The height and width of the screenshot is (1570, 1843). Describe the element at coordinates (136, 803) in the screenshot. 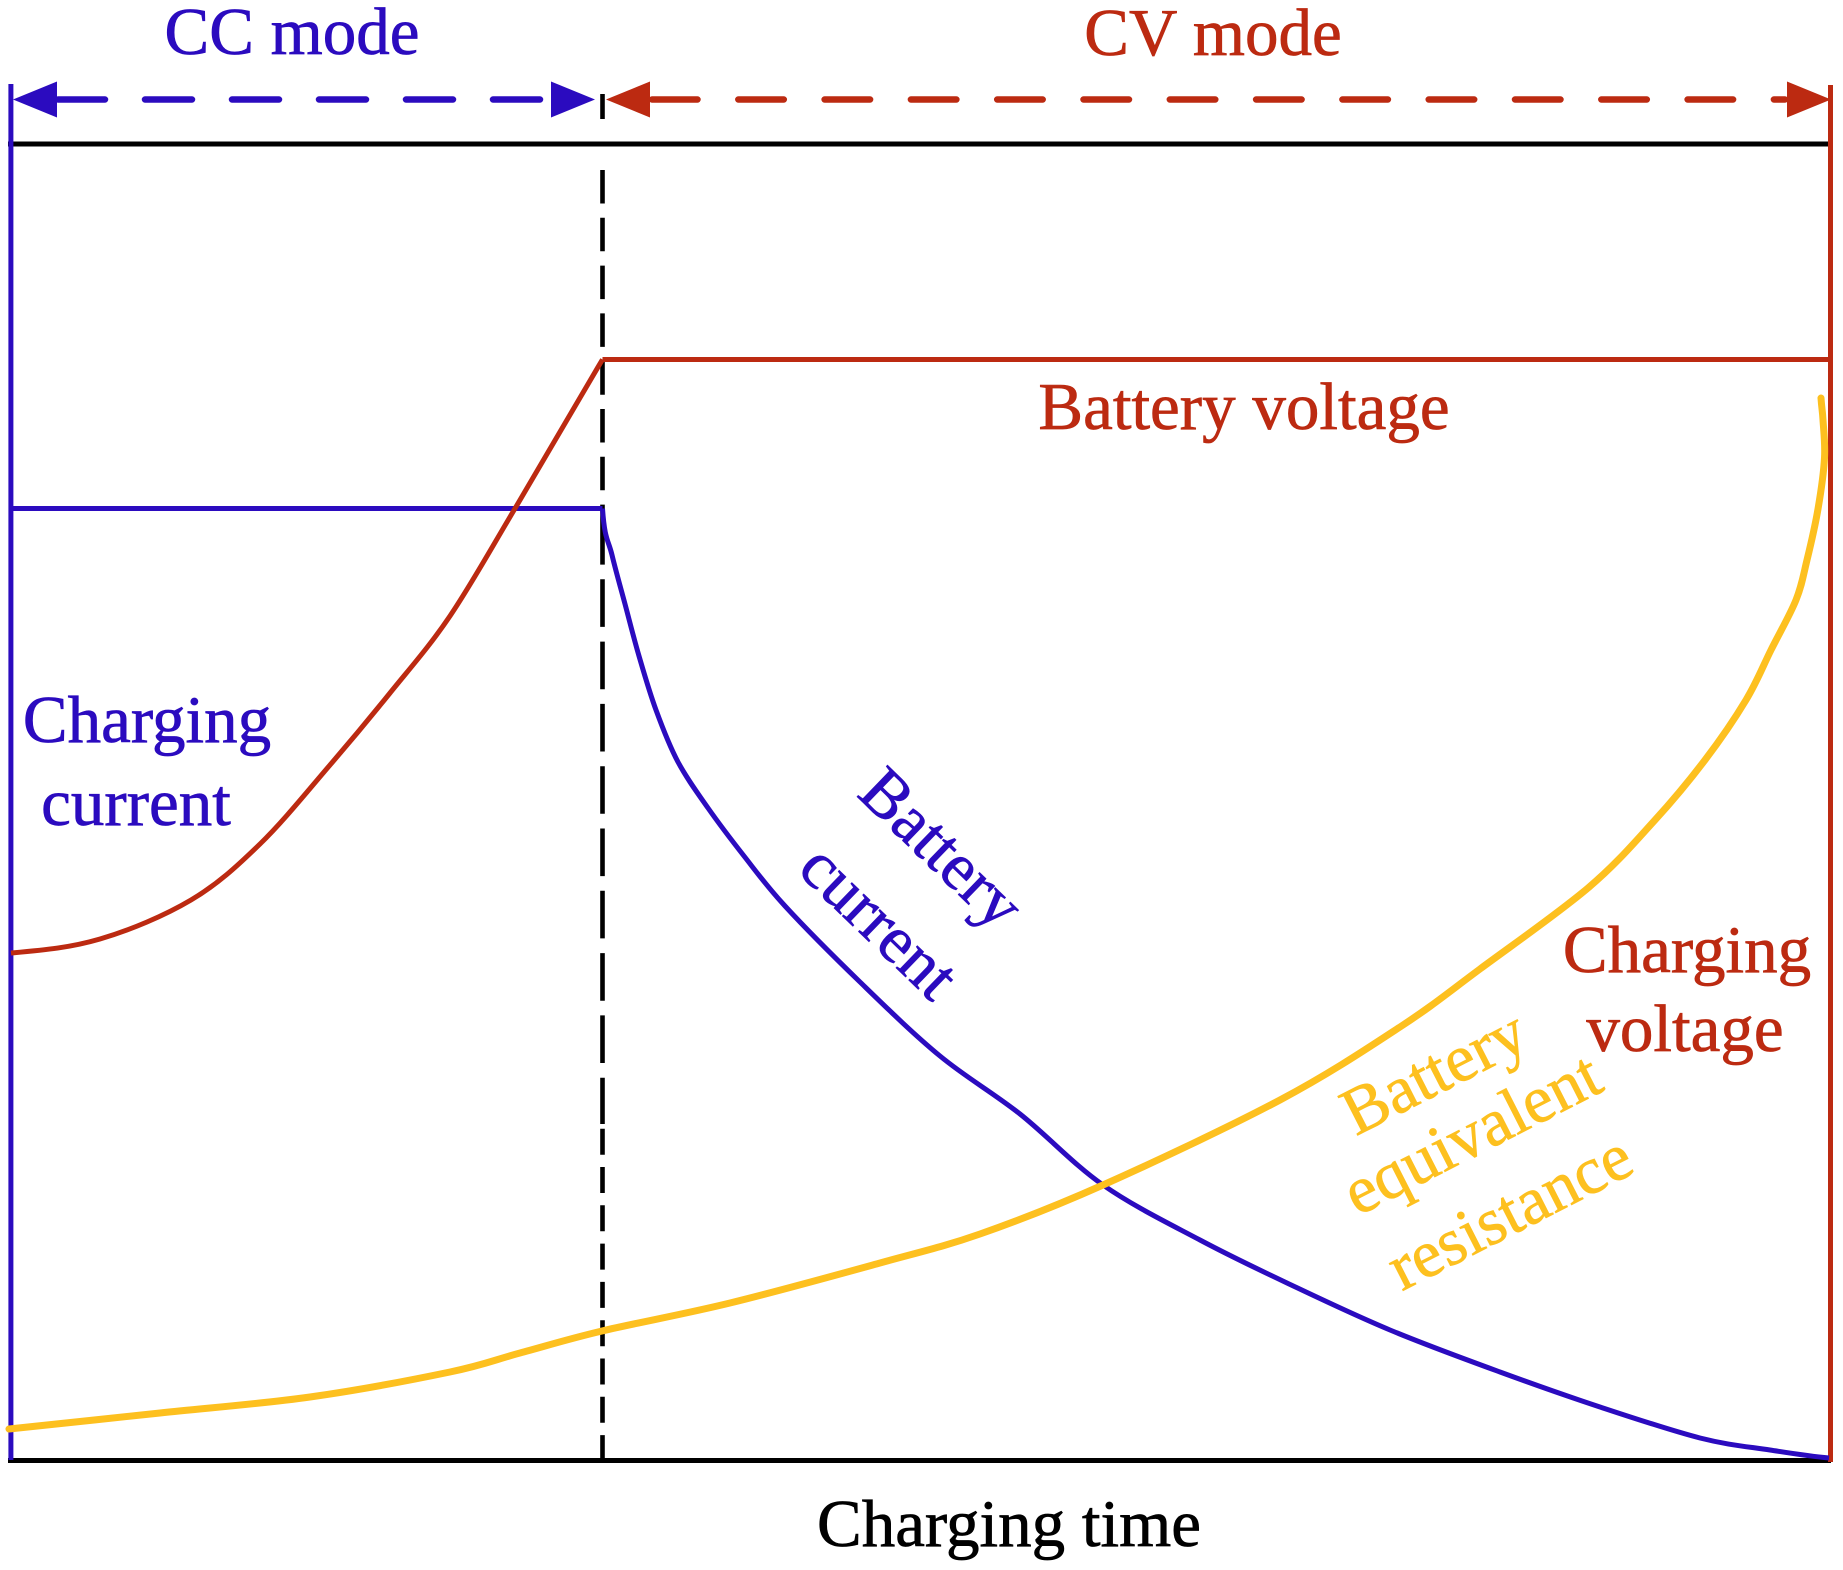

I see `svg-text: current` at that location.